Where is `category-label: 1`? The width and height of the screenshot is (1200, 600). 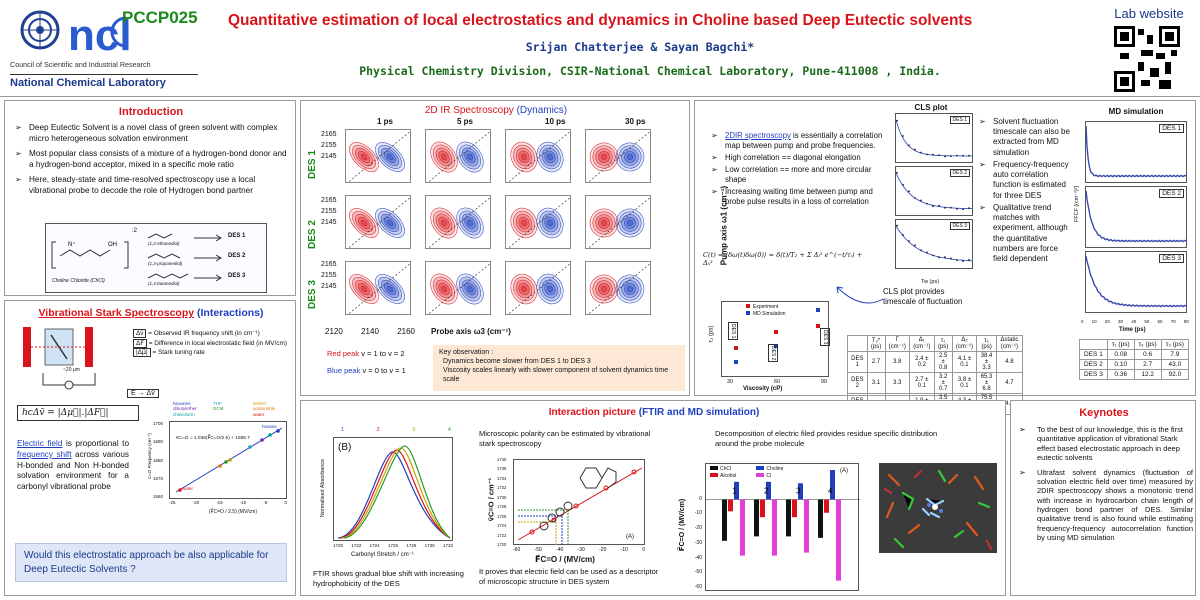
category-label: 1 is located at coordinates (734, 491).